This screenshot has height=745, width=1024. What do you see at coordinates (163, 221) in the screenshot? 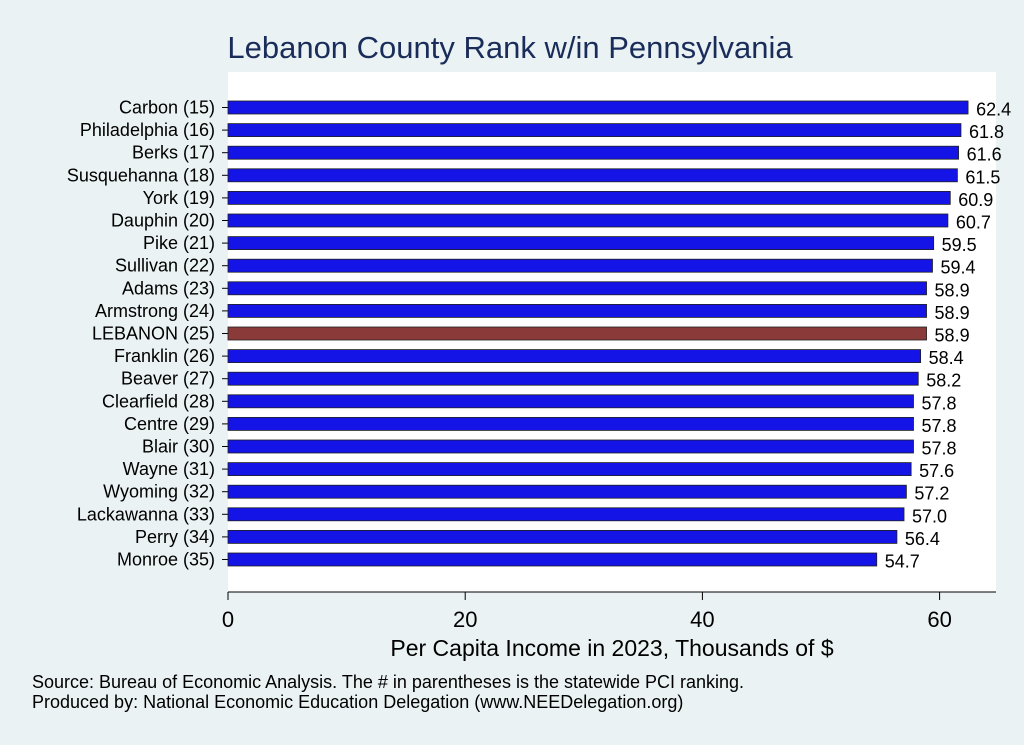
I see `category-label: Dauphin (20)` at bounding box center [163, 221].